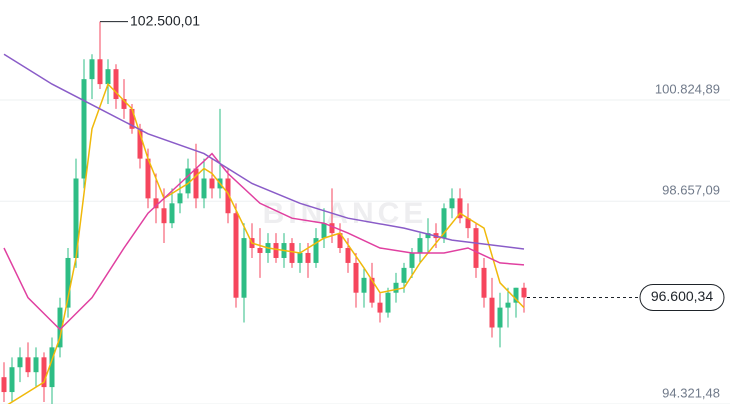  Describe the element at coordinates (691, 392) in the screenshot. I see `y-tick-label: 94.321,48` at that location.